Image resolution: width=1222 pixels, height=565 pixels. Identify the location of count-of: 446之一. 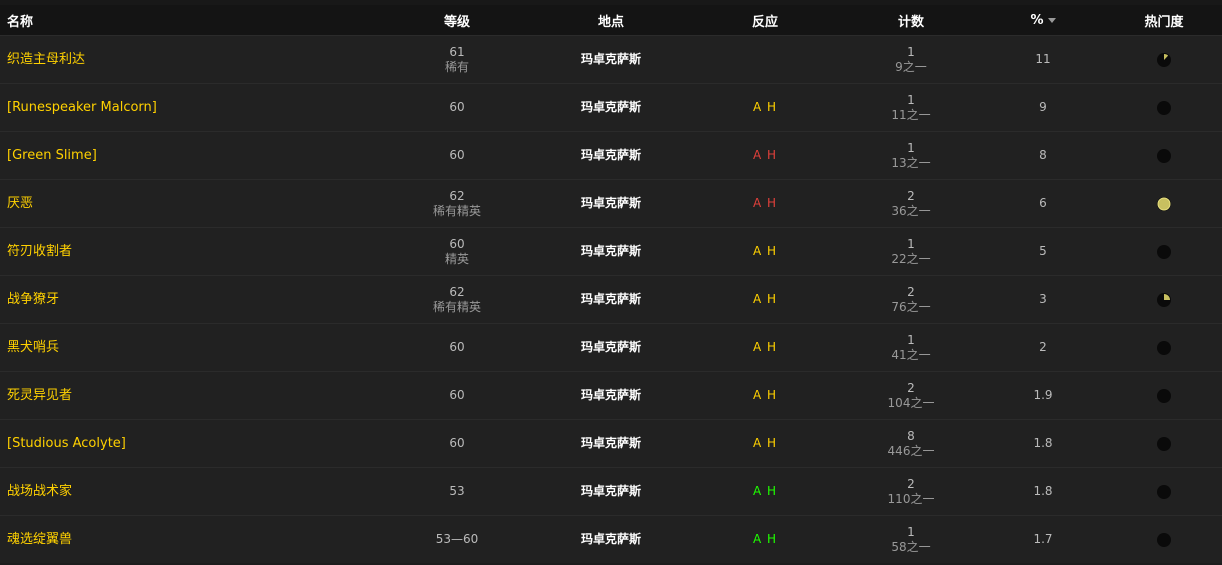
(911, 450).